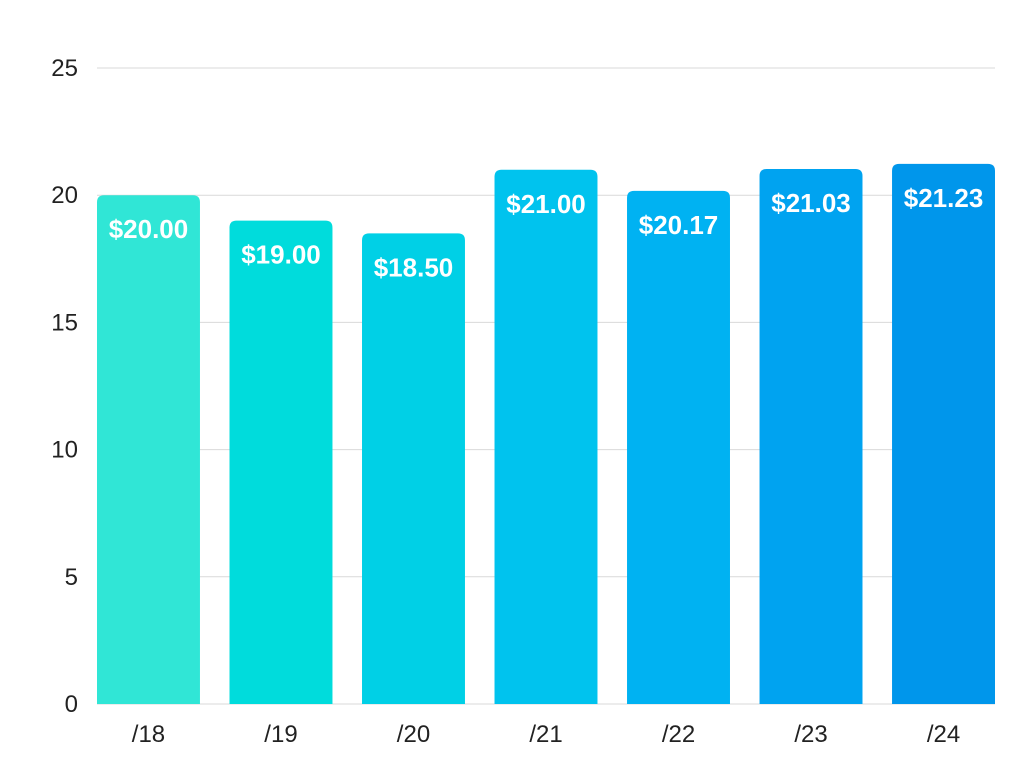 The width and height of the screenshot is (1024, 768). Describe the element at coordinates (64, 322) in the screenshot. I see `y-tick-label: 15` at that location.